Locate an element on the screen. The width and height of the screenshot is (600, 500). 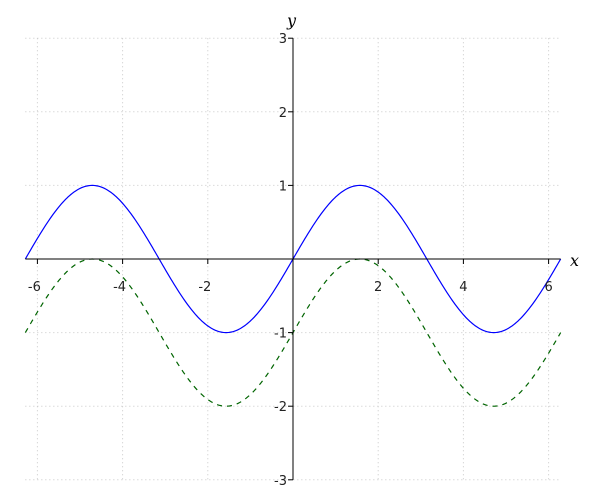
y-tick-label: 2 is located at coordinates (283, 113).